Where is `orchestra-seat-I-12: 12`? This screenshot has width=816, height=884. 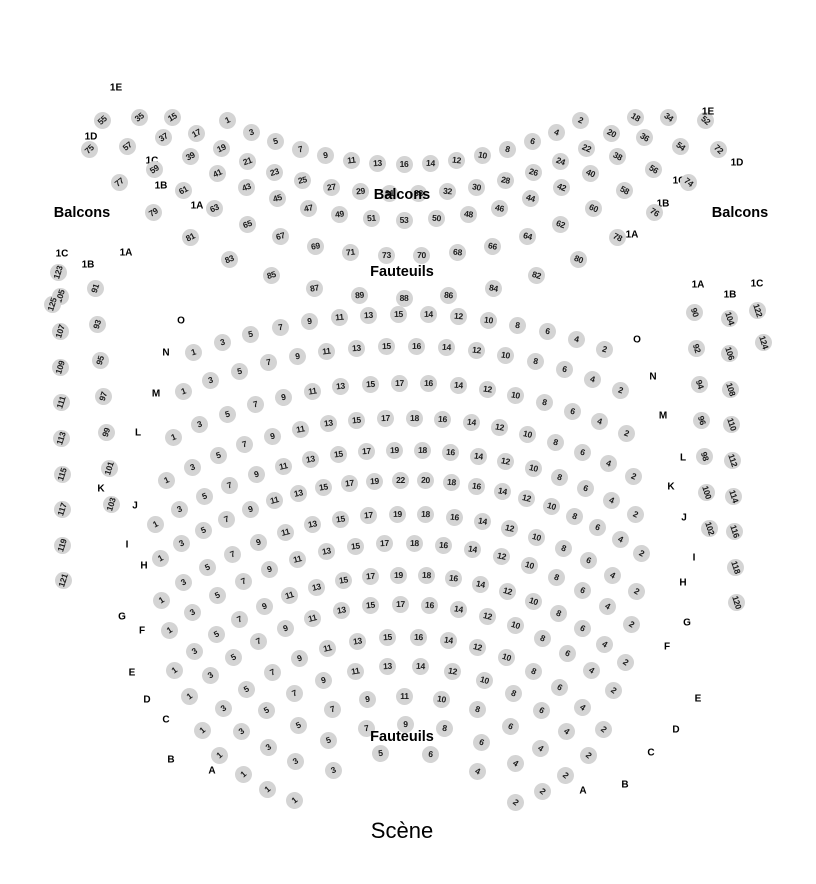 orchestra-seat-I-12: 12 is located at coordinates (509, 528).